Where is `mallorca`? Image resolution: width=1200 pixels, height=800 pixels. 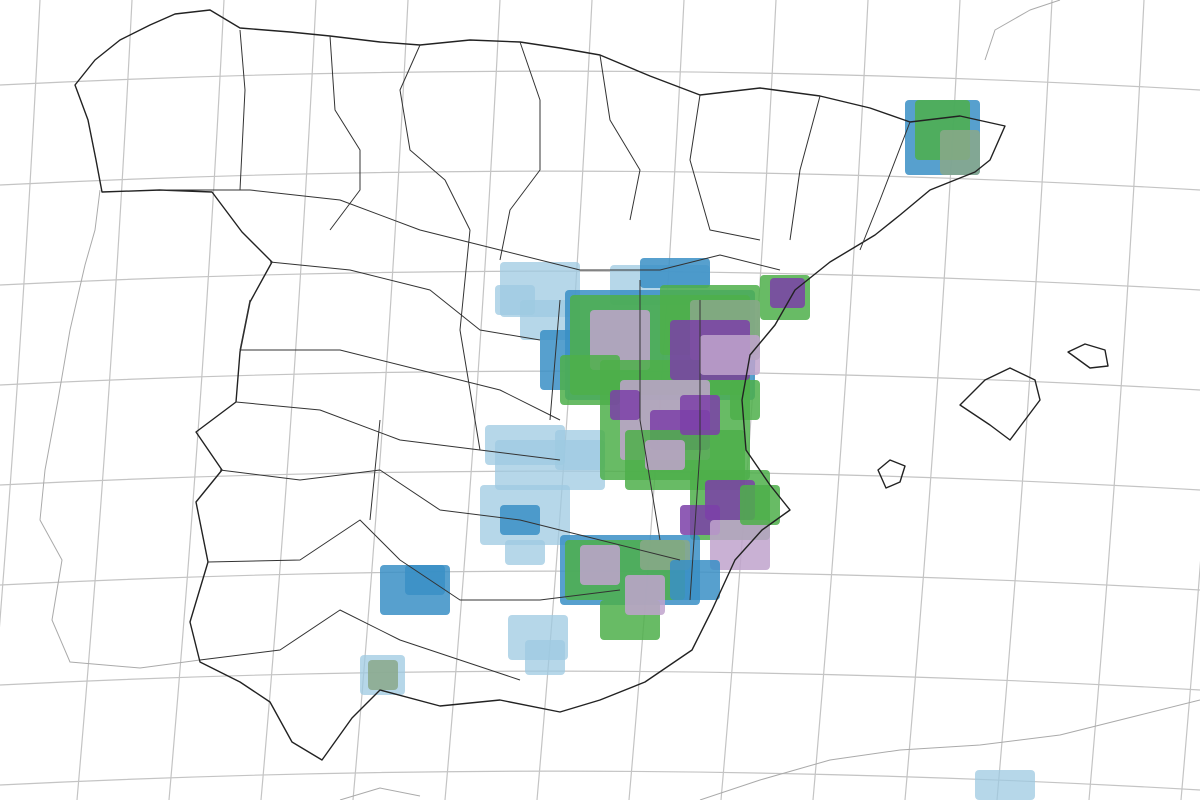
mallorca is located at coordinates (1000, 404).